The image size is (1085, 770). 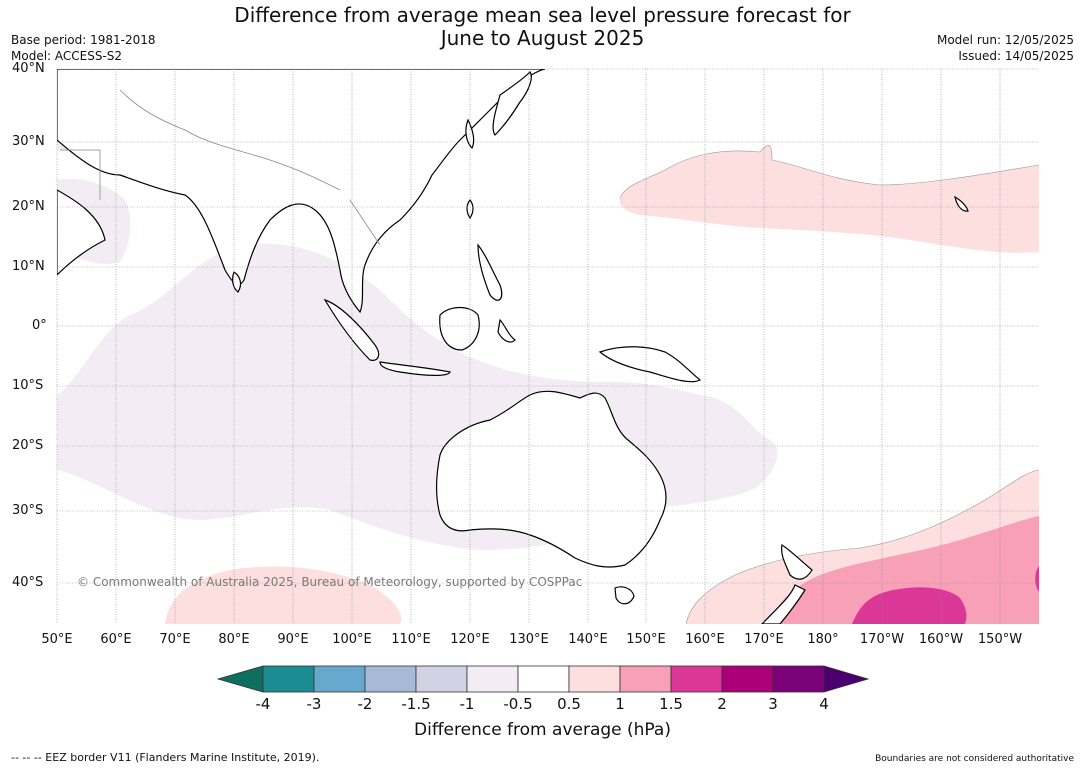 What do you see at coordinates (588, 639) in the screenshot?
I see `lon-label: 140°E` at bounding box center [588, 639].